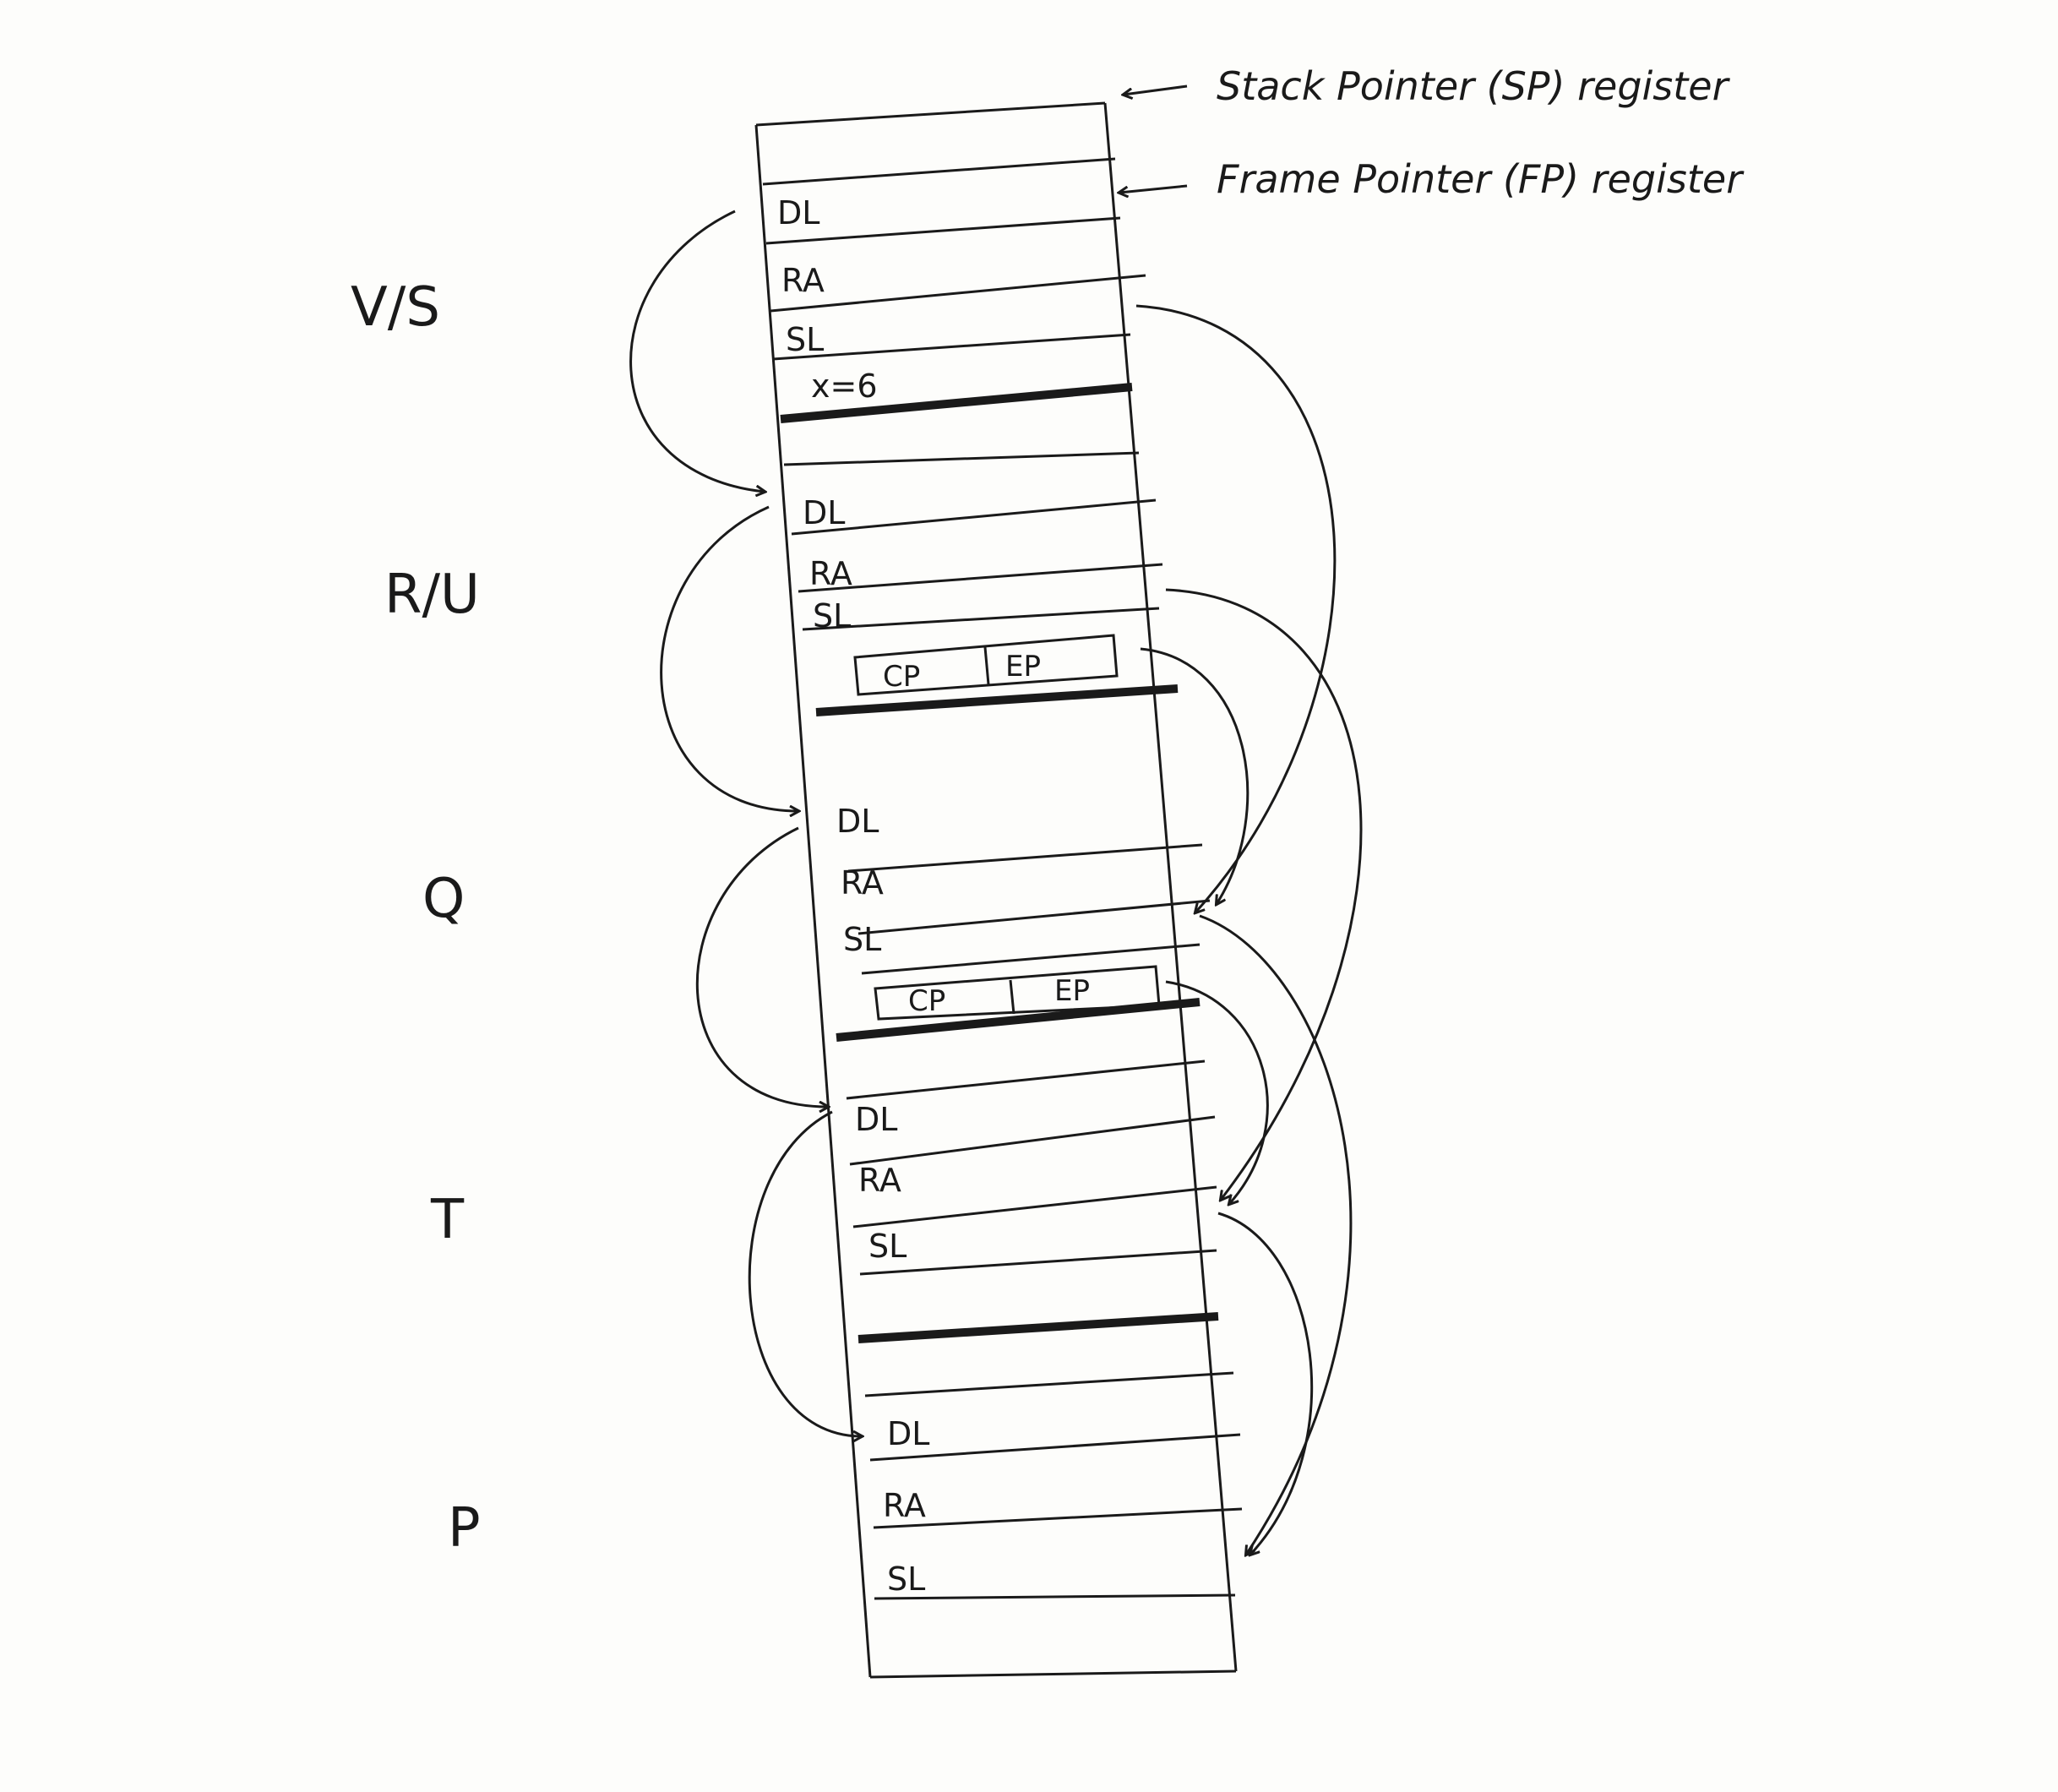 Image resolution: width=2058 pixels, height=1792 pixels. I want to click on slot-x: x=6, so click(844, 386).